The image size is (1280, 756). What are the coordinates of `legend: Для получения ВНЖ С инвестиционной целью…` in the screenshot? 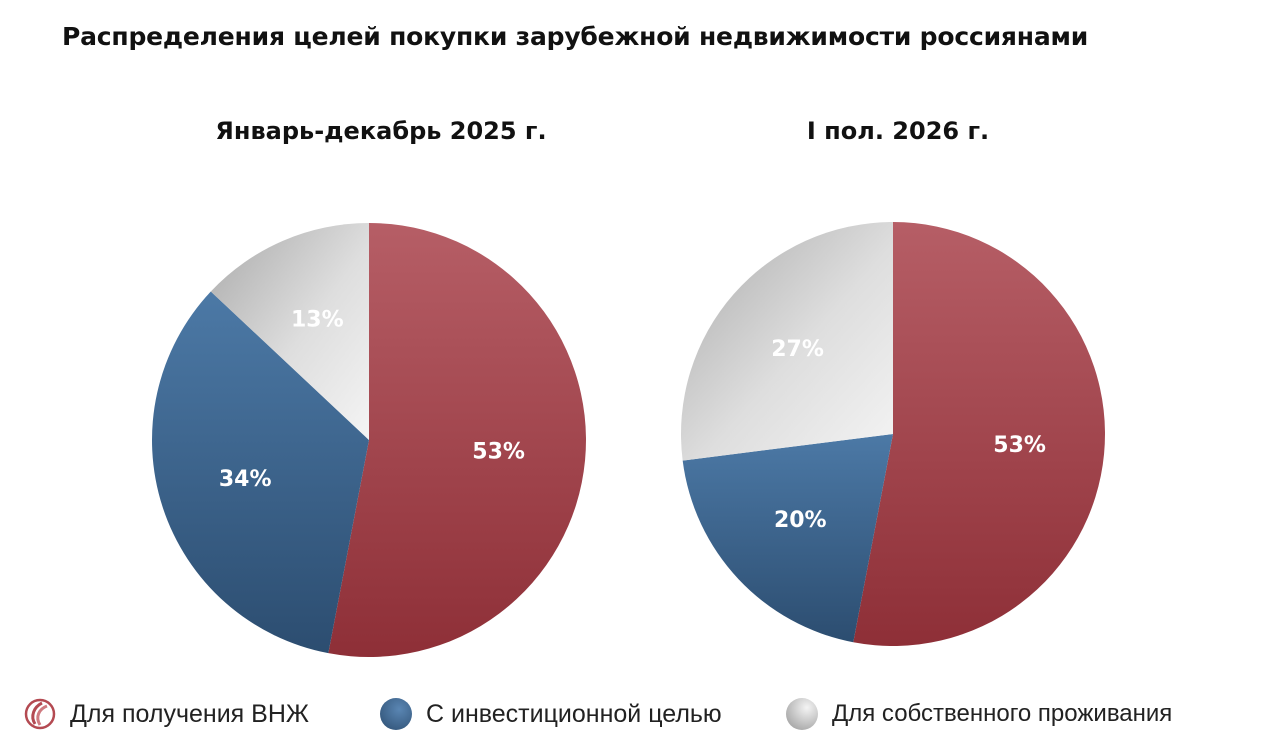 It's located at (644, 714).